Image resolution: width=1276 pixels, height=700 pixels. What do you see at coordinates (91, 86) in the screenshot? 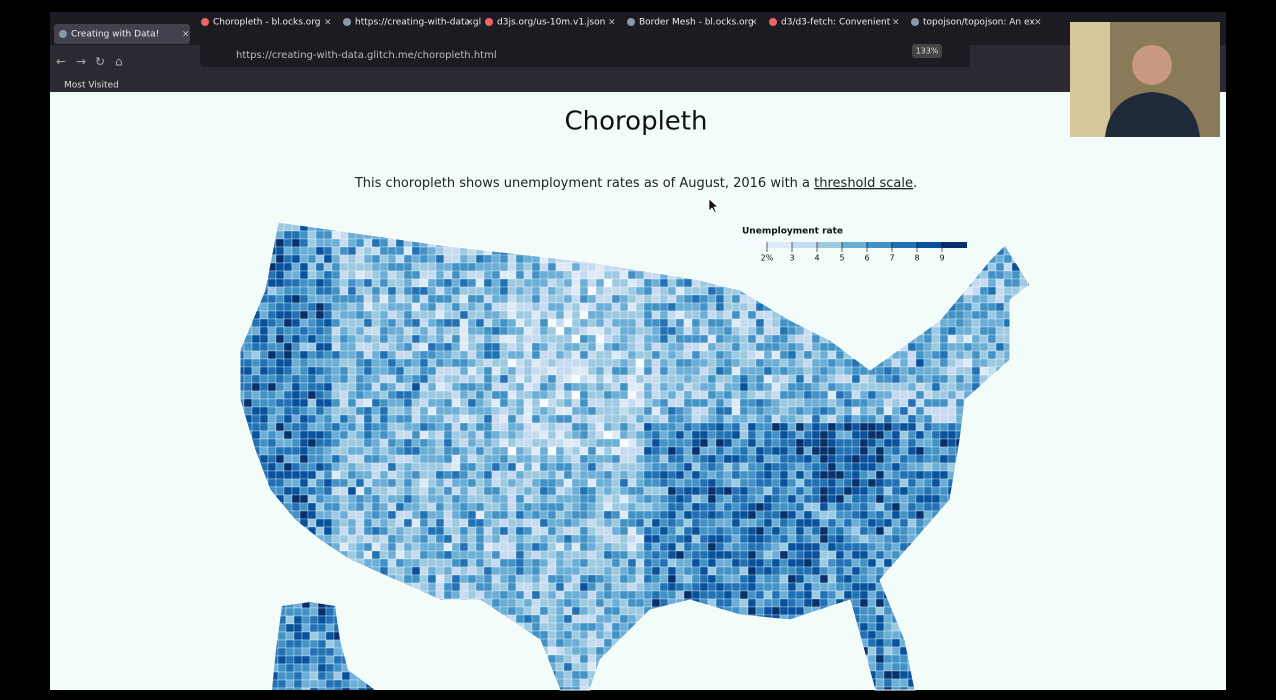
I see `bookmark: Most Visited` at bounding box center [91, 86].